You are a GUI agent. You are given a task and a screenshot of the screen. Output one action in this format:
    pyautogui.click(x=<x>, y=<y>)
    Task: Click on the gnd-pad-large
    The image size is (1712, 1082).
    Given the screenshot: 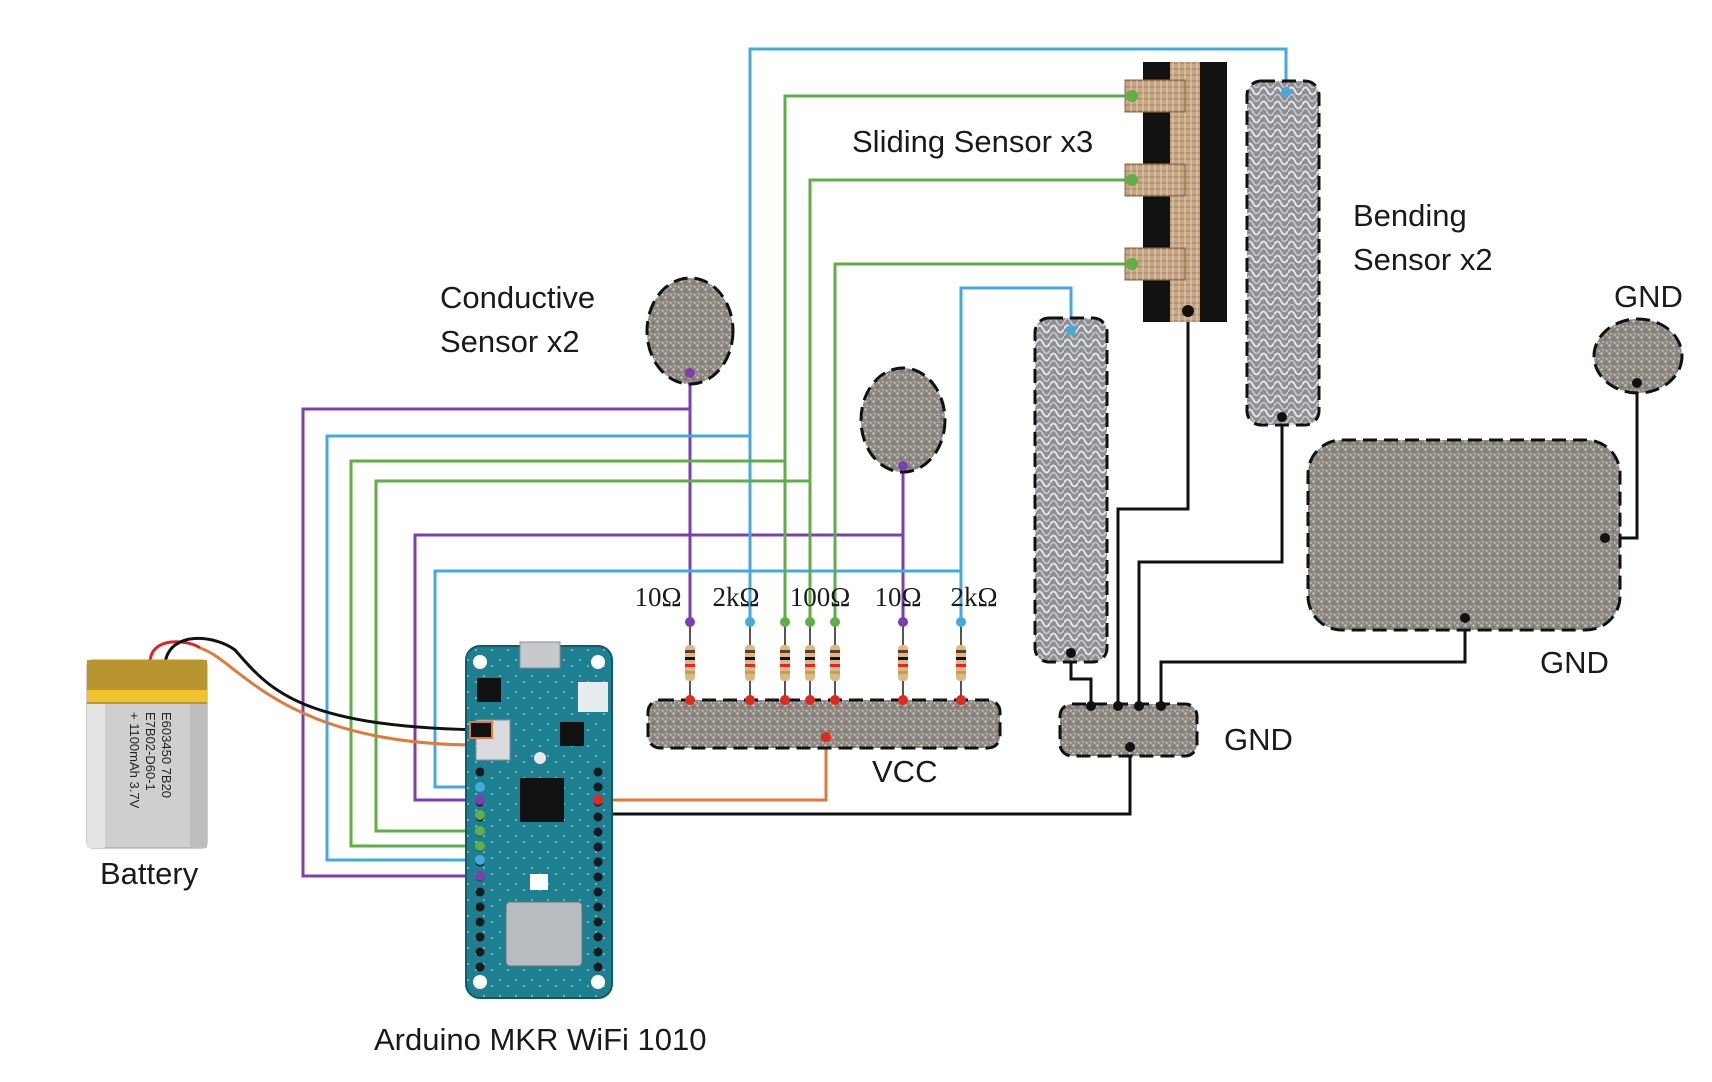 What is the action you would take?
    pyautogui.click(x=1464, y=535)
    